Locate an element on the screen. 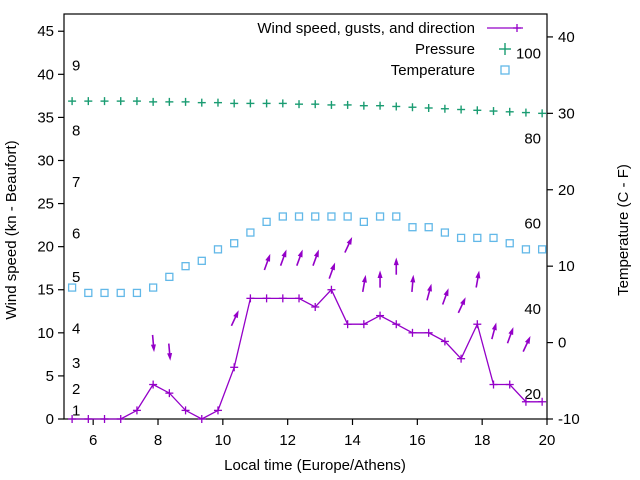  beaufort-label: 5 is located at coordinates (76, 277).